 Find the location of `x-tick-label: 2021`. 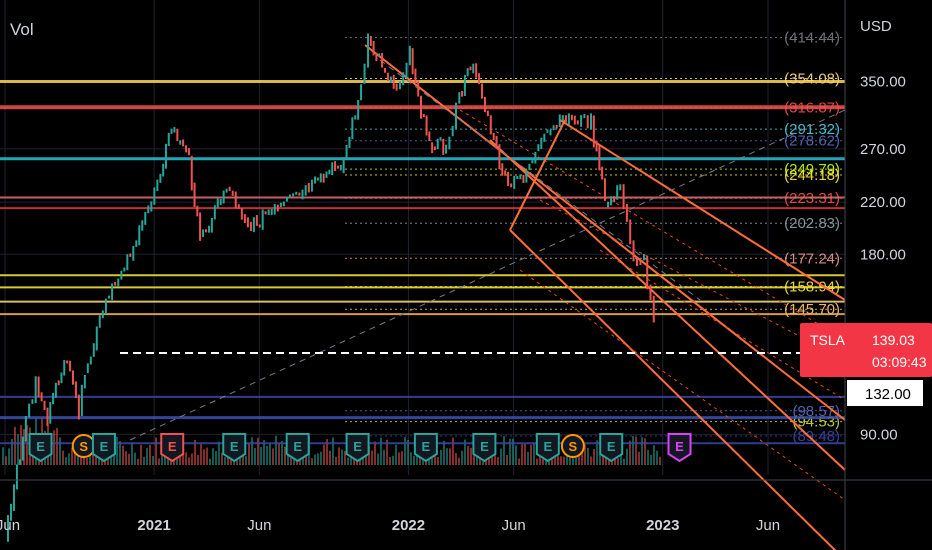

x-tick-label: 2021 is located at coordinates (153, 525).